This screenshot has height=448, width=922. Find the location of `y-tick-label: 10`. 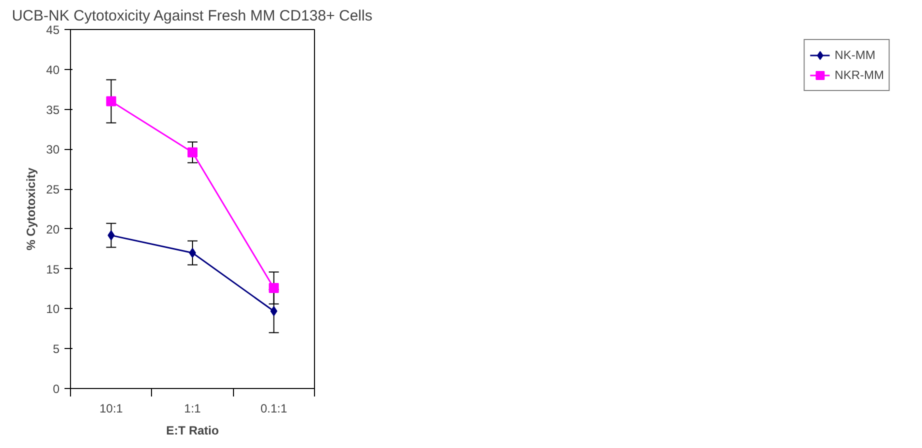

y-tick-label: 10 is located at coordinates (53, 309).